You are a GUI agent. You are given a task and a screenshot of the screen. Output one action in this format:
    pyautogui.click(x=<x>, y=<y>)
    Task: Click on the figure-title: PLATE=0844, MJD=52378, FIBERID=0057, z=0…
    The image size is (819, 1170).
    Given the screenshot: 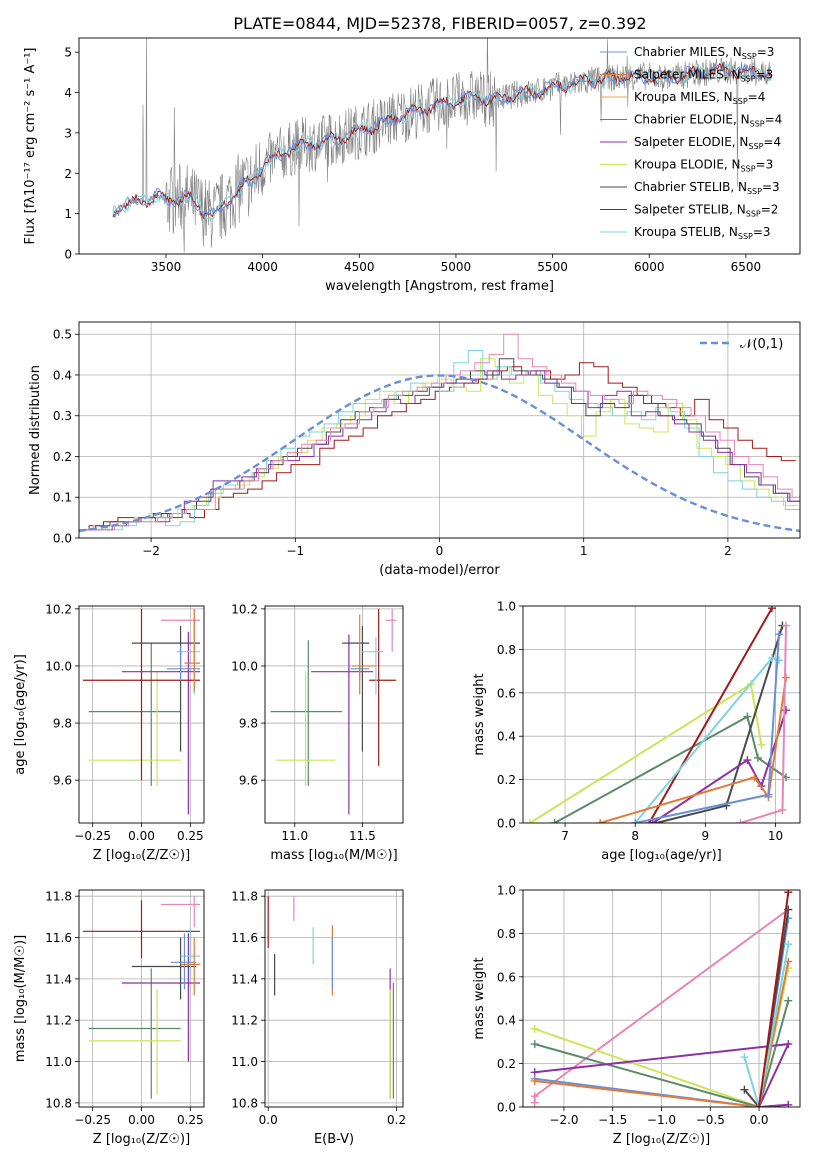 What is the action you would take?
    pyautogui.click(x=439, y=23)
    